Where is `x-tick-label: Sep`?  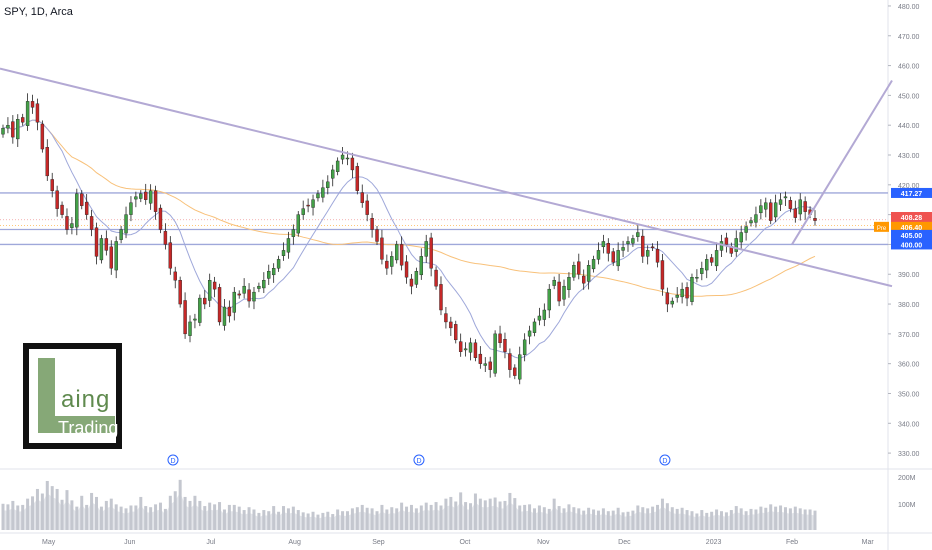 x-tick-label: Sep is located at coordinates (378, 542).